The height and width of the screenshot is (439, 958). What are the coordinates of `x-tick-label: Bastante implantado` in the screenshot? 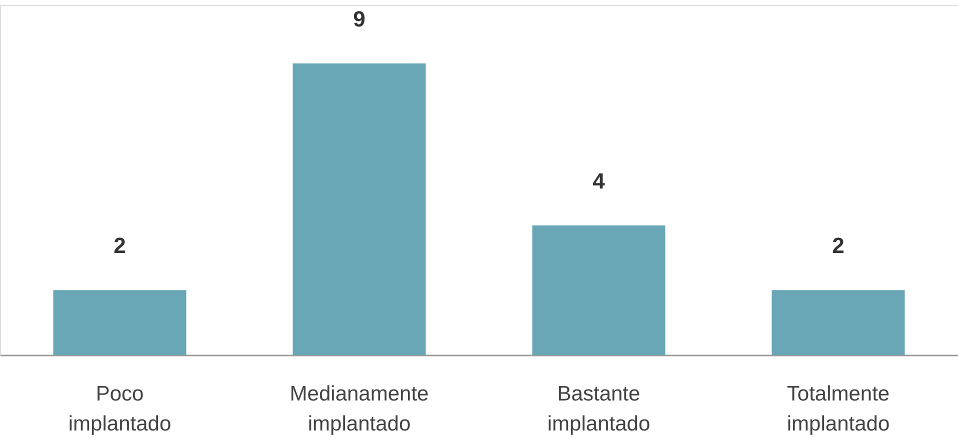 It's located at (598, 409).